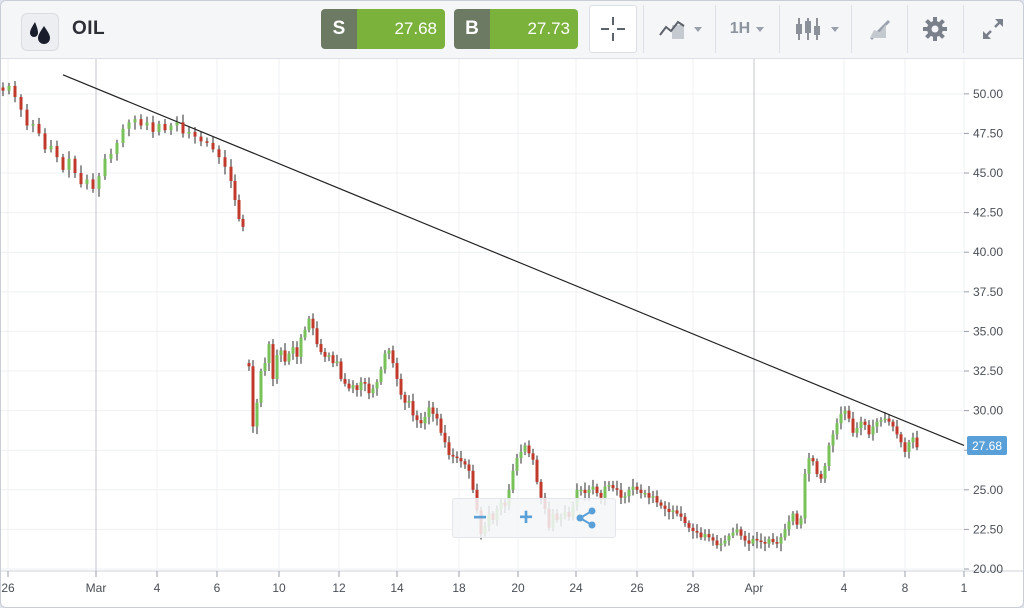  I want to click on drawing-tools-button, so click(879, 29).